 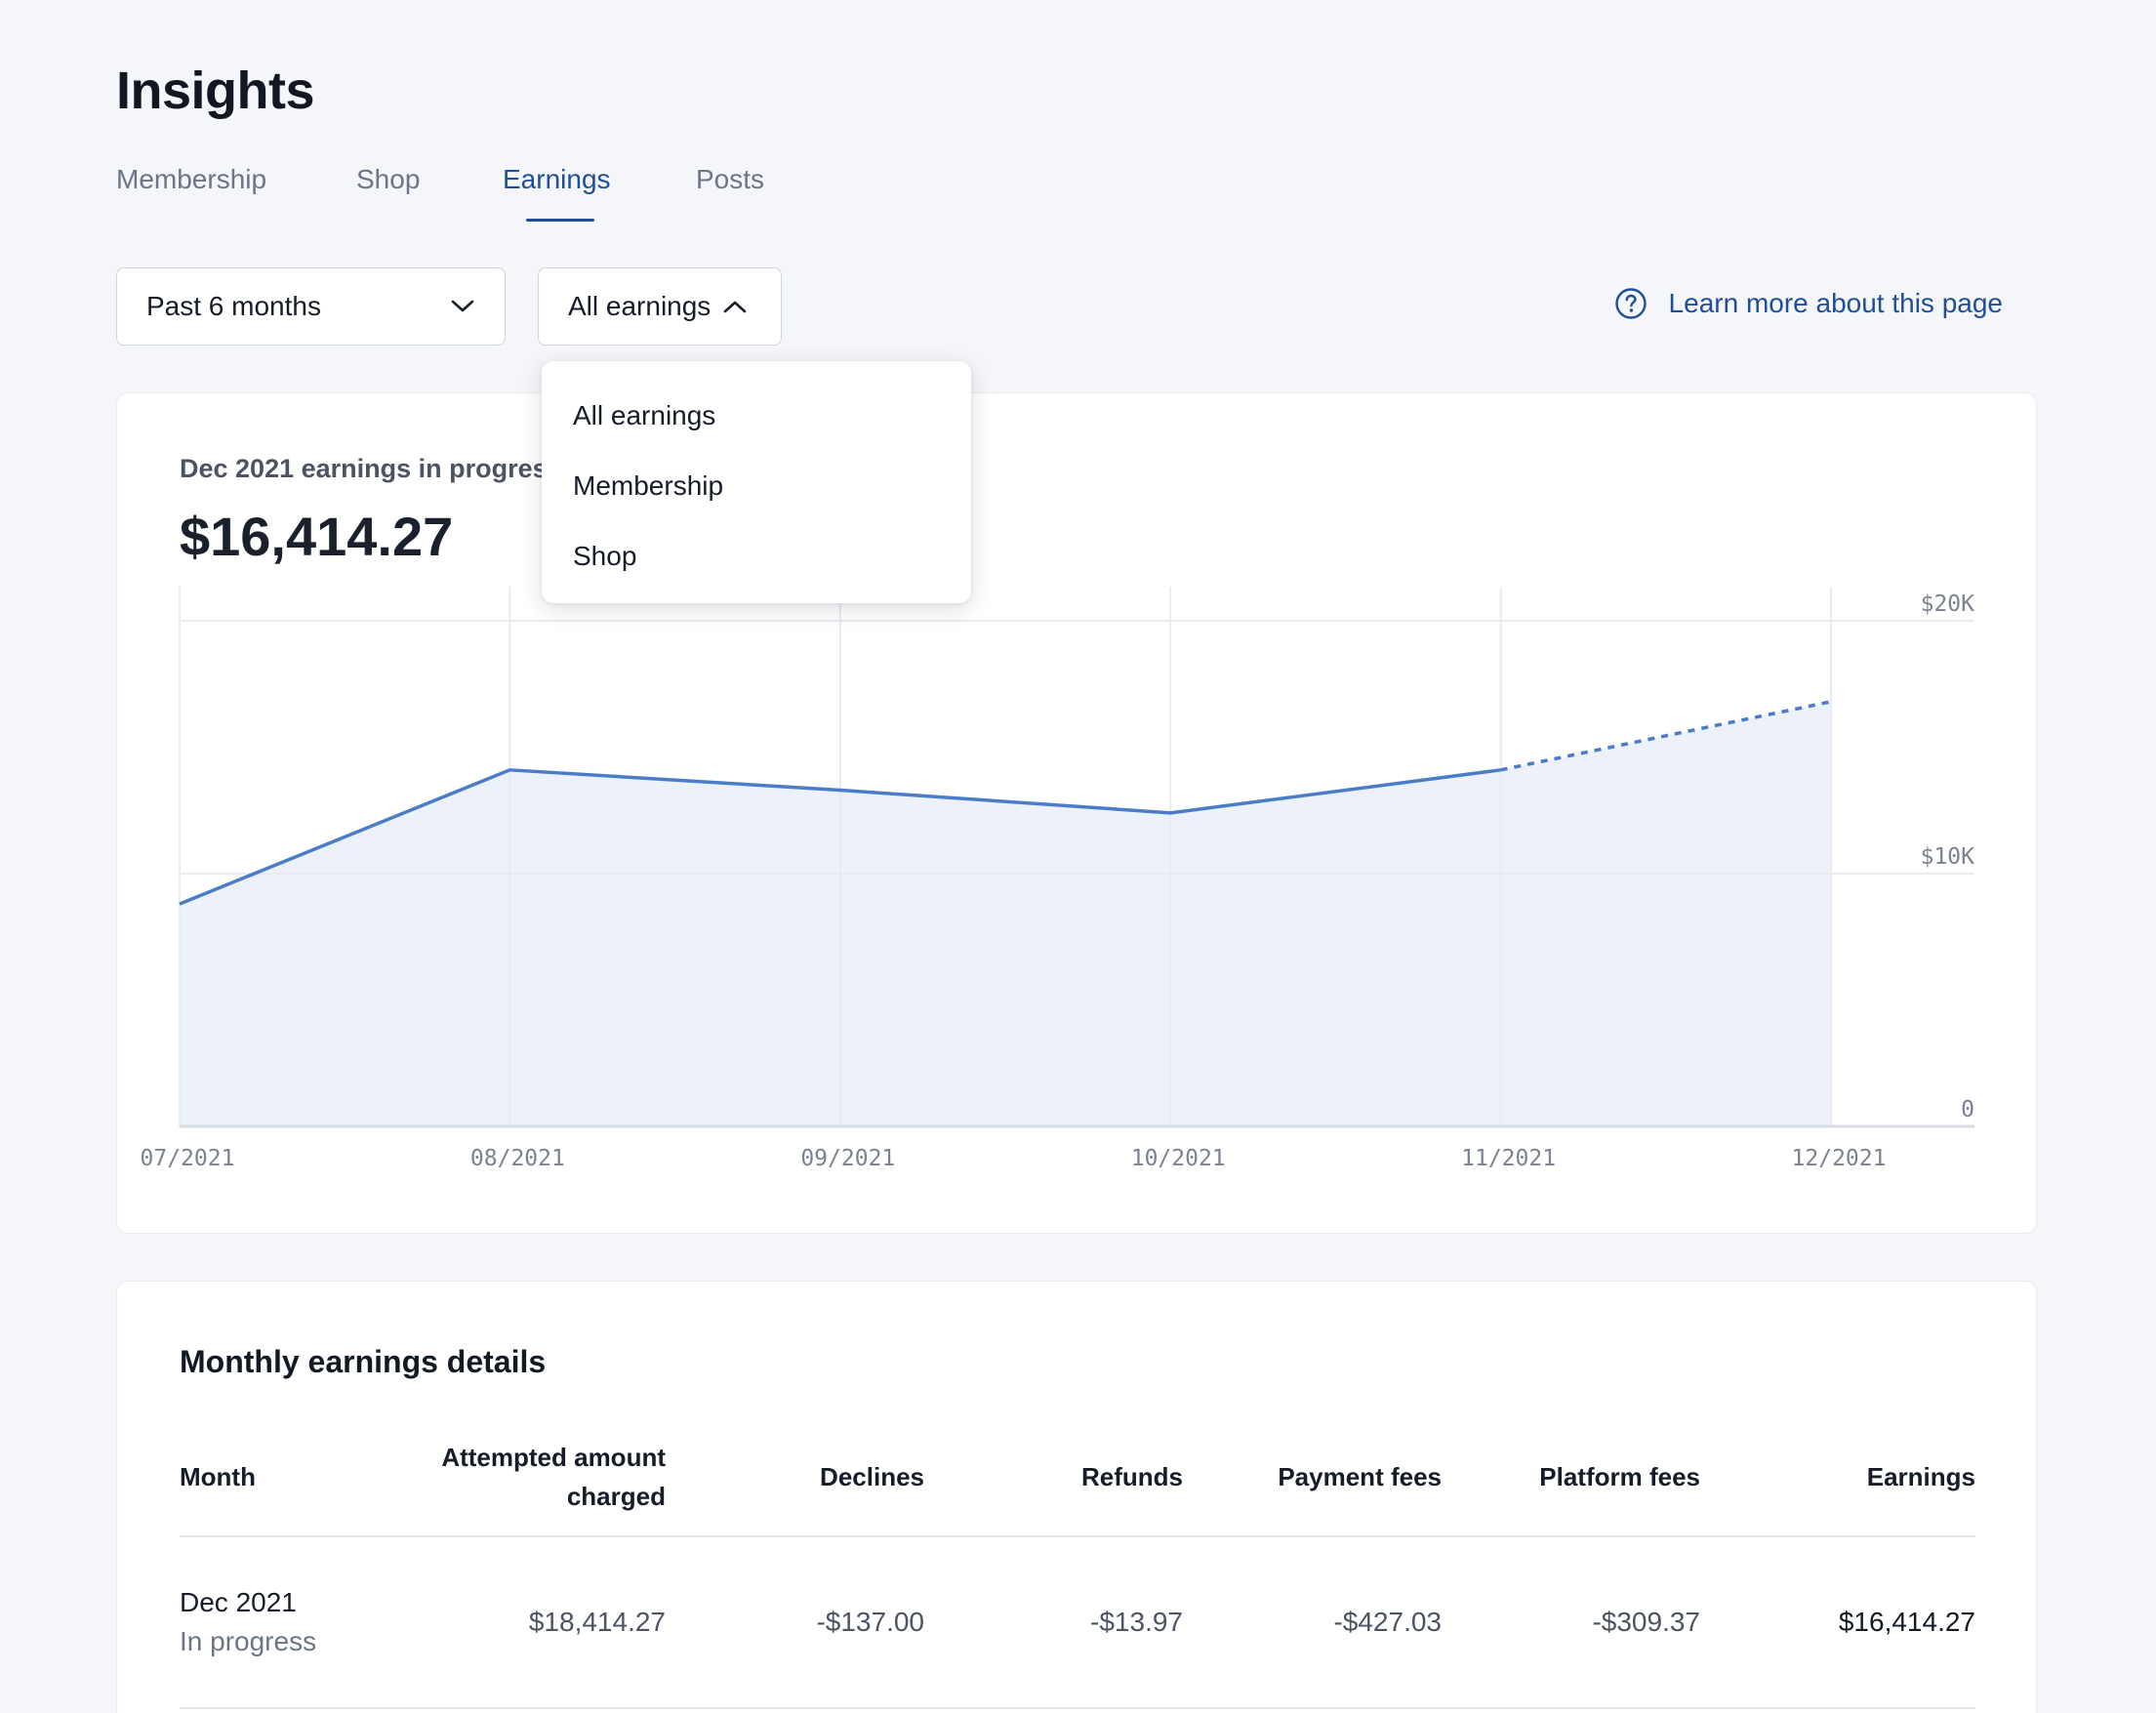 What do you see at coordinates (795, 1487) in the screenshot?
I see `column-header-declines: Declines` at bounding box center [795, 1487].